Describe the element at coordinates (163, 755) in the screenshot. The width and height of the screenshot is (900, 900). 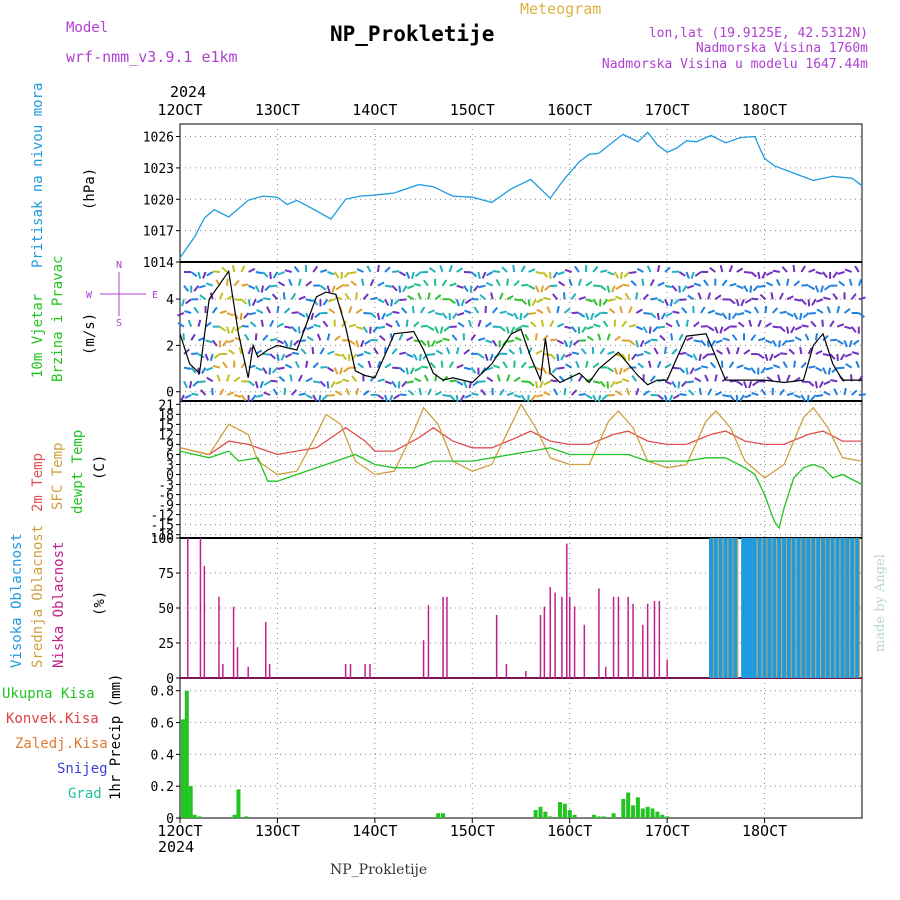
I see `ytick-label-precip: 0.4` at that location.